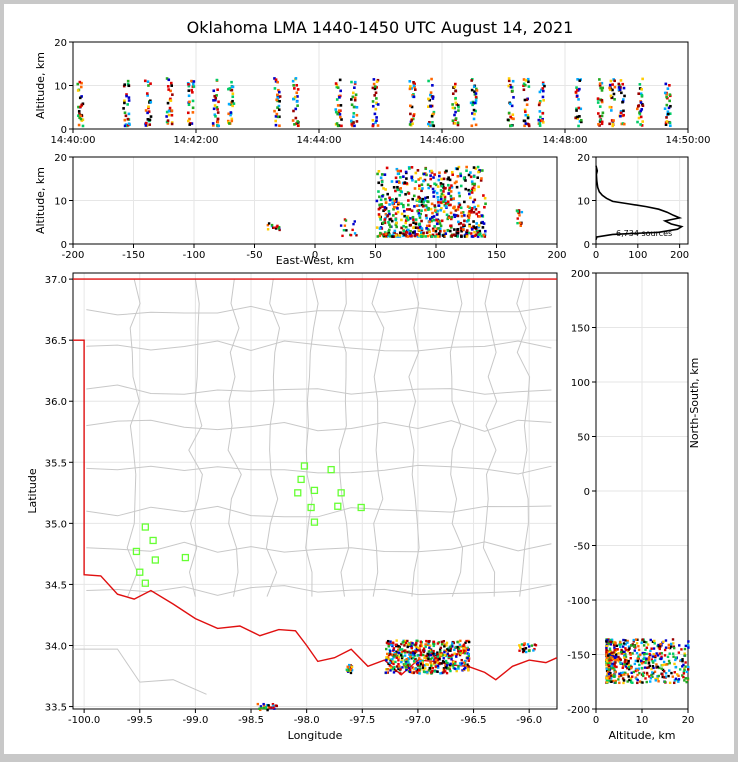 The image size is (738, 762). I want to click on lma-station-marker, so click(140, 572).